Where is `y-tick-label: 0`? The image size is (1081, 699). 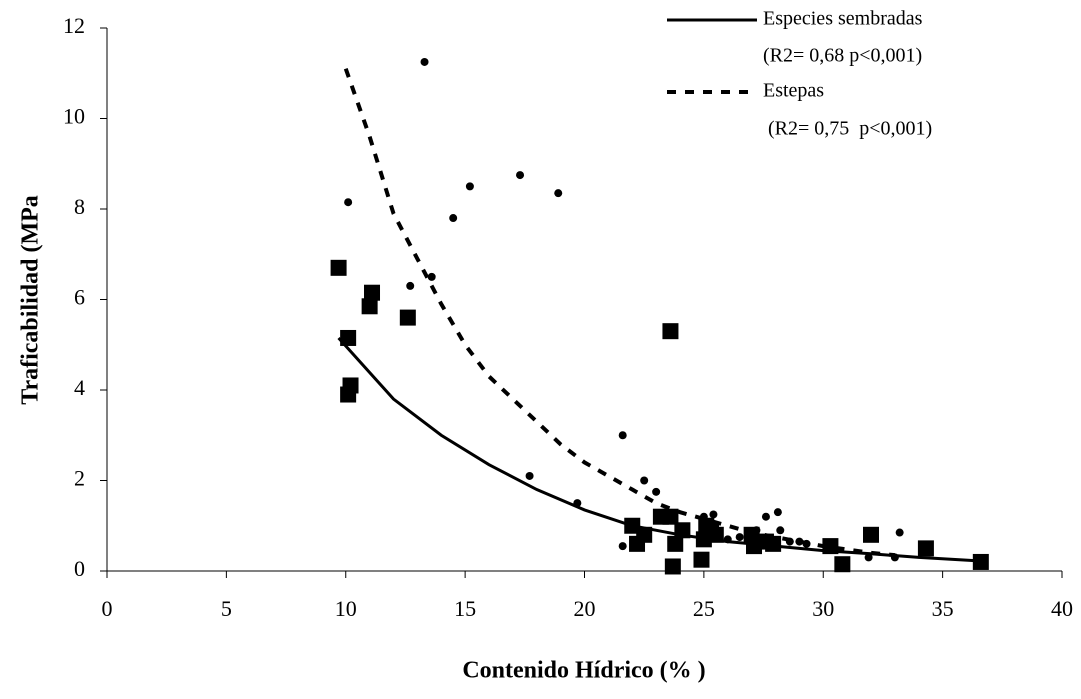 y-tick-label: 0 is located at coordinates (79, 568).